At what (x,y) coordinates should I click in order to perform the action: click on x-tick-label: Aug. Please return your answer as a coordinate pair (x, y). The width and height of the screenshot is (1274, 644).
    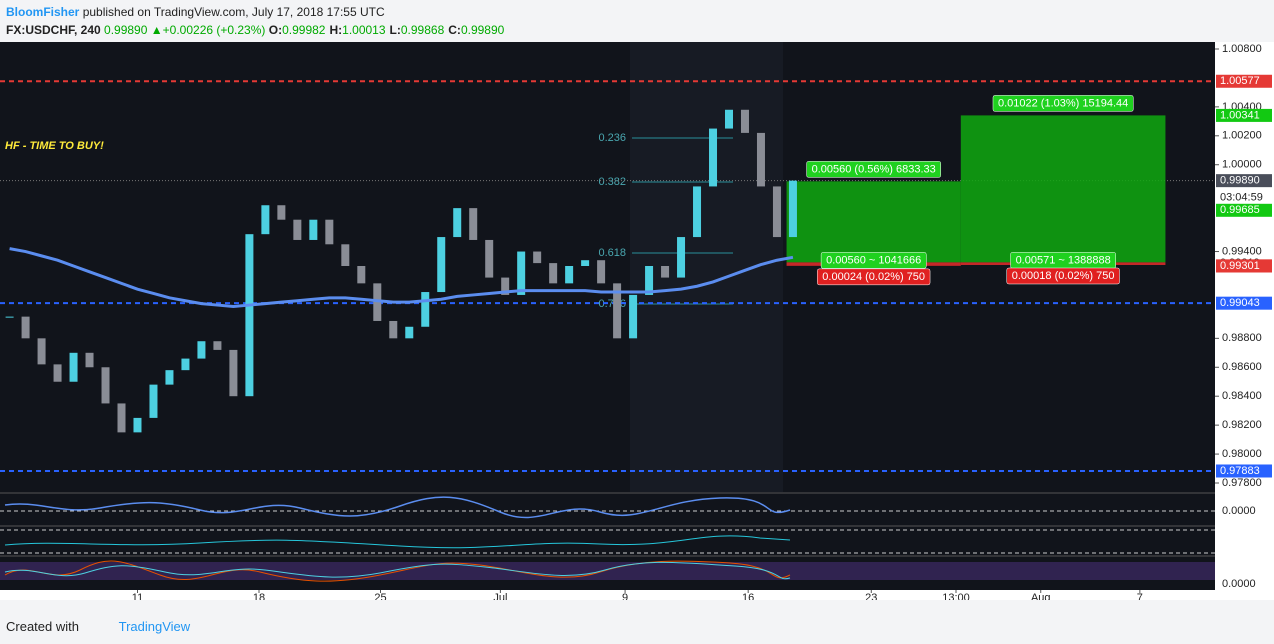
    Looking at the image, I should click on (1041, 596).